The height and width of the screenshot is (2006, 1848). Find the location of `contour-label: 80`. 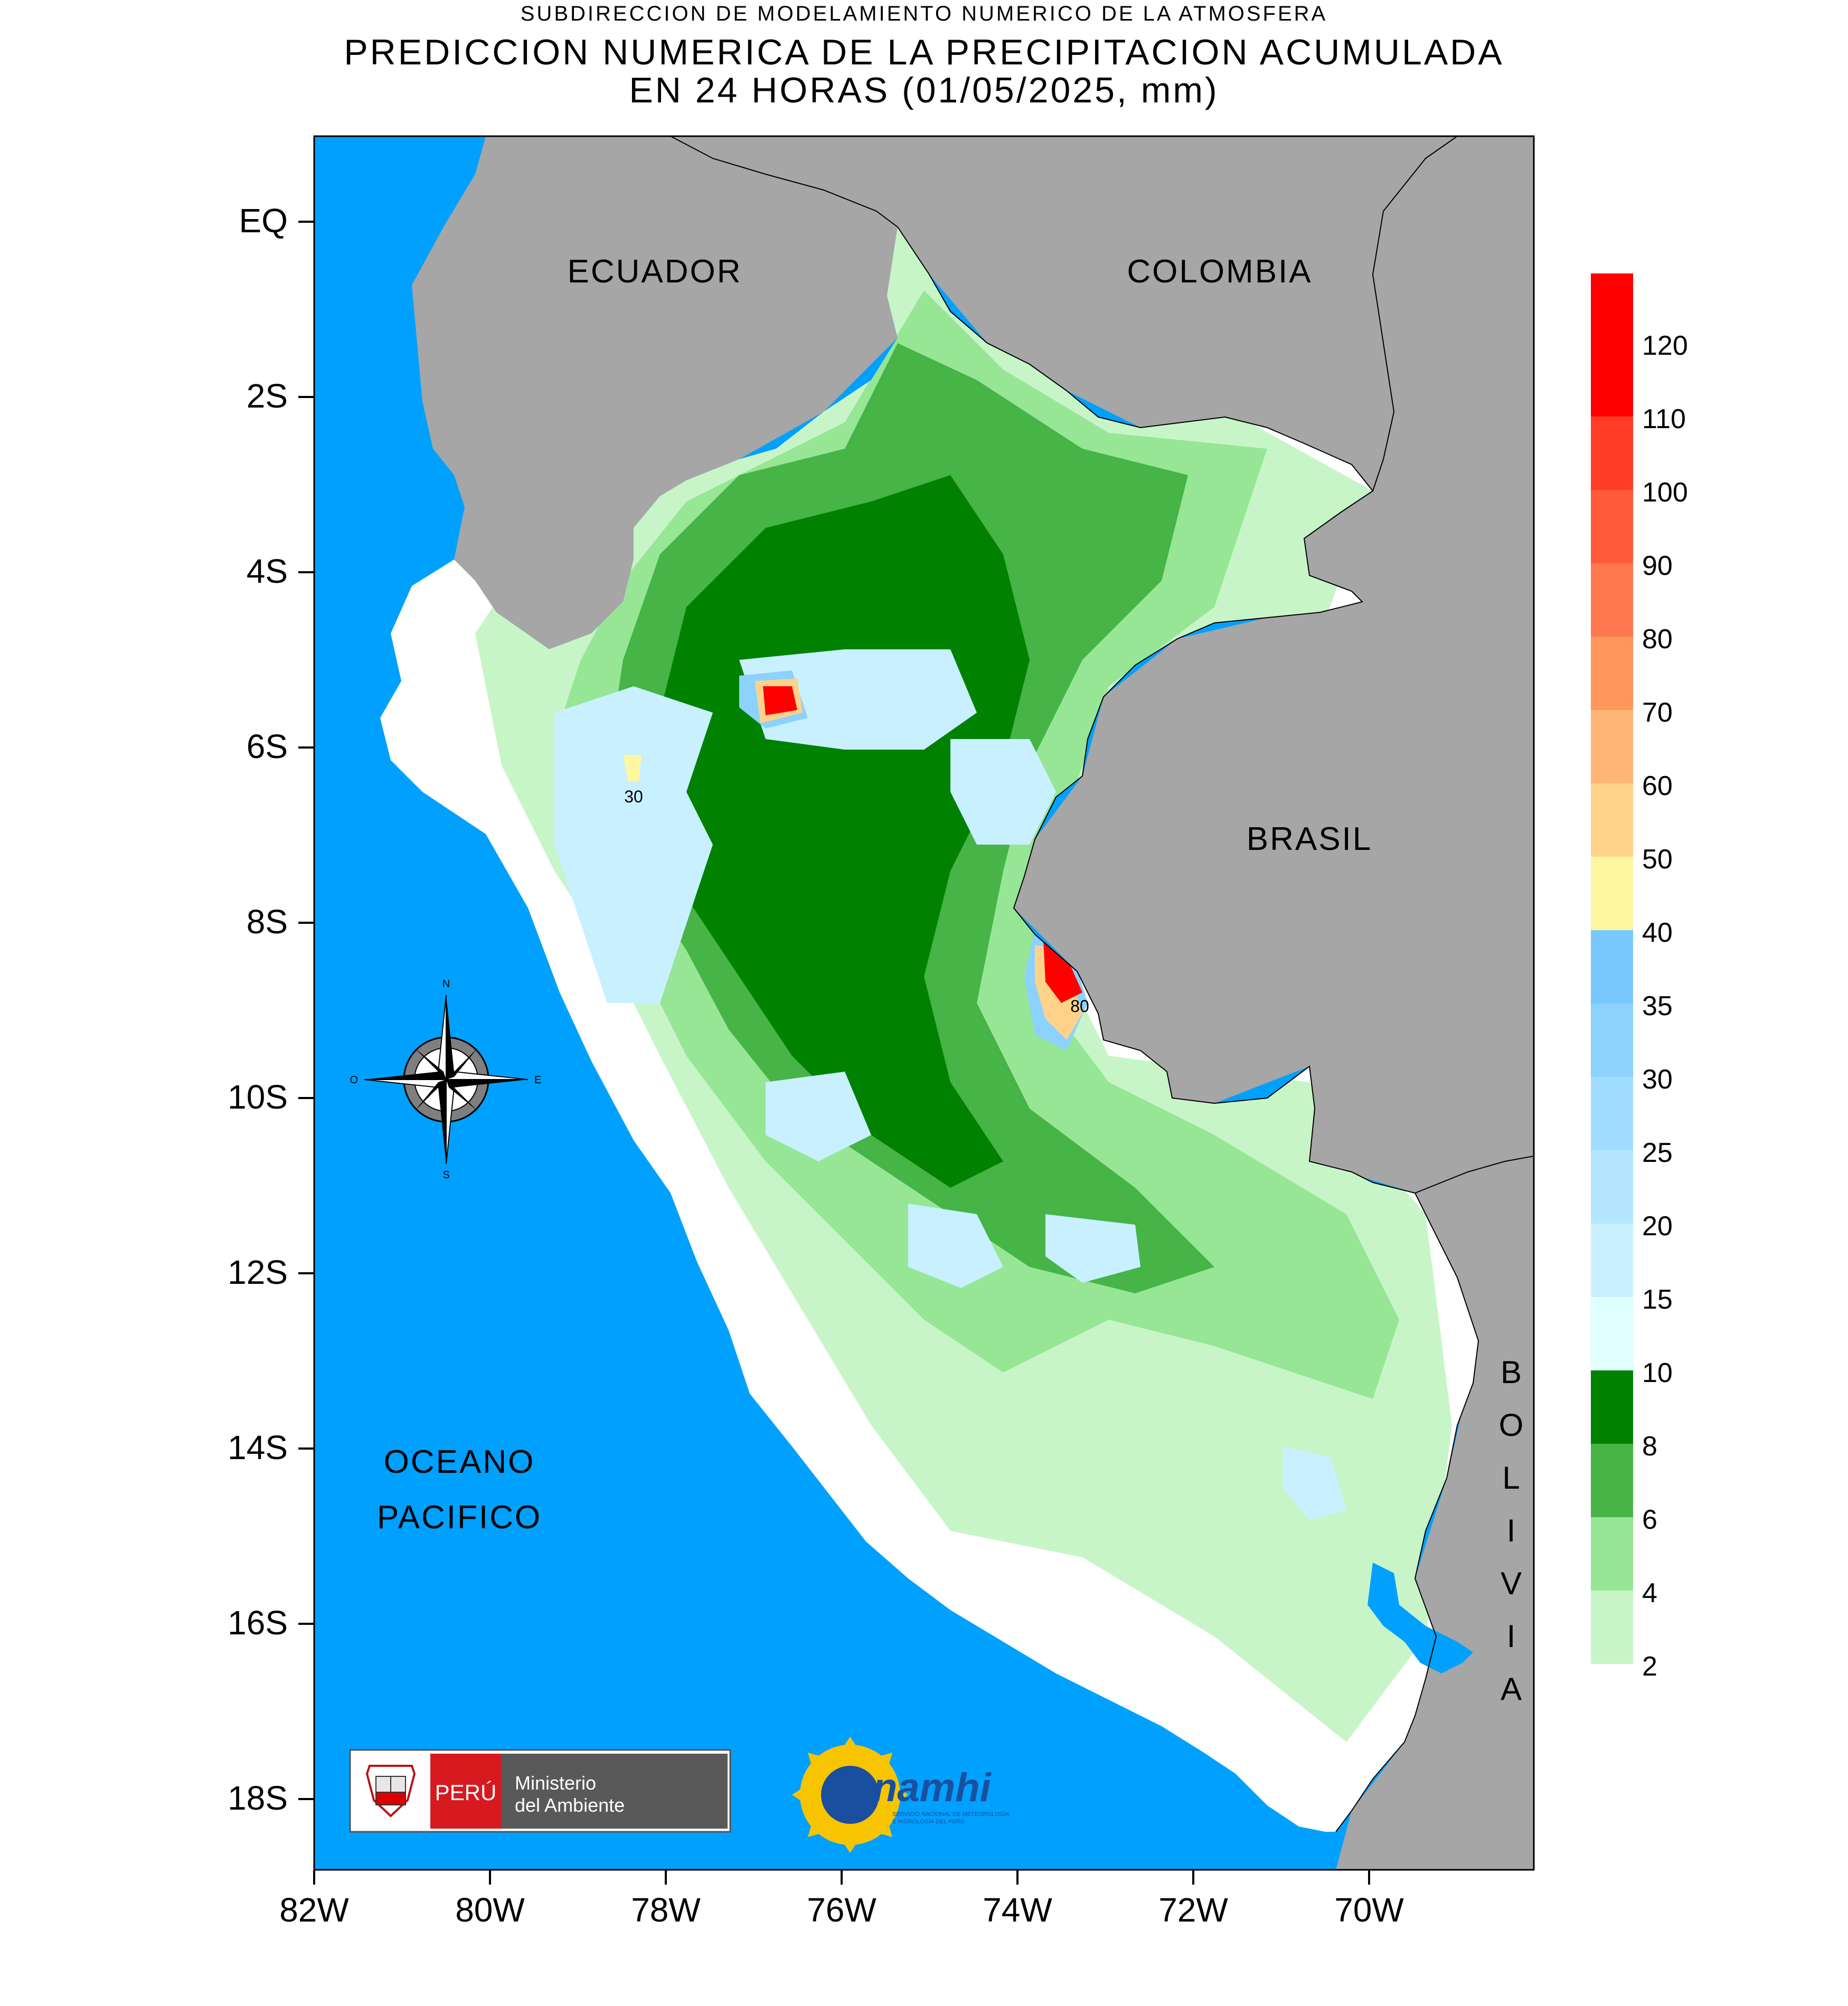

contour-label: 80 is located at coordinates (1079, 1007).